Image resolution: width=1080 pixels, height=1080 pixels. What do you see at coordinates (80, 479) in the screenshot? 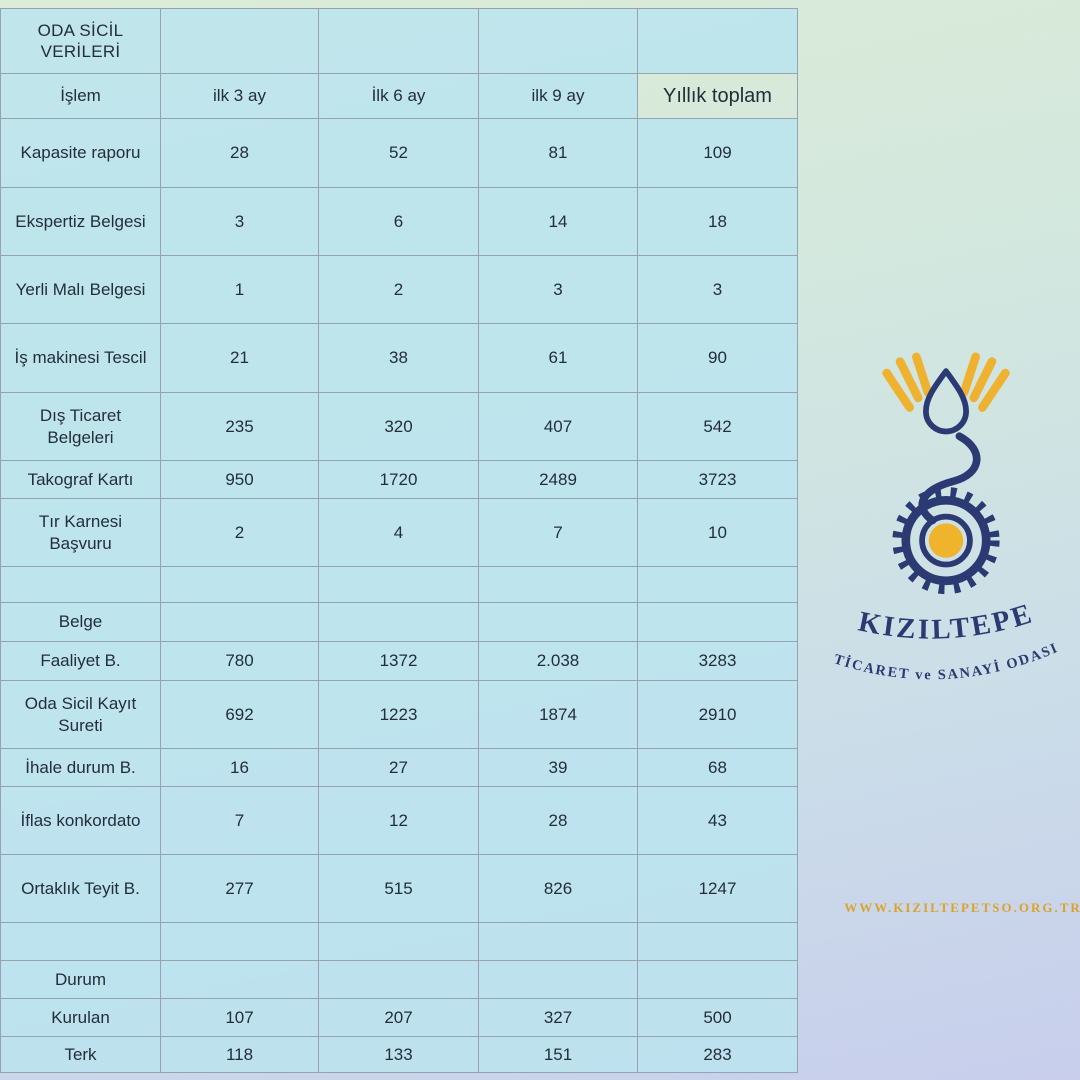
I see `row-label: Takograf Kartı` at bounding box center [80, 479].